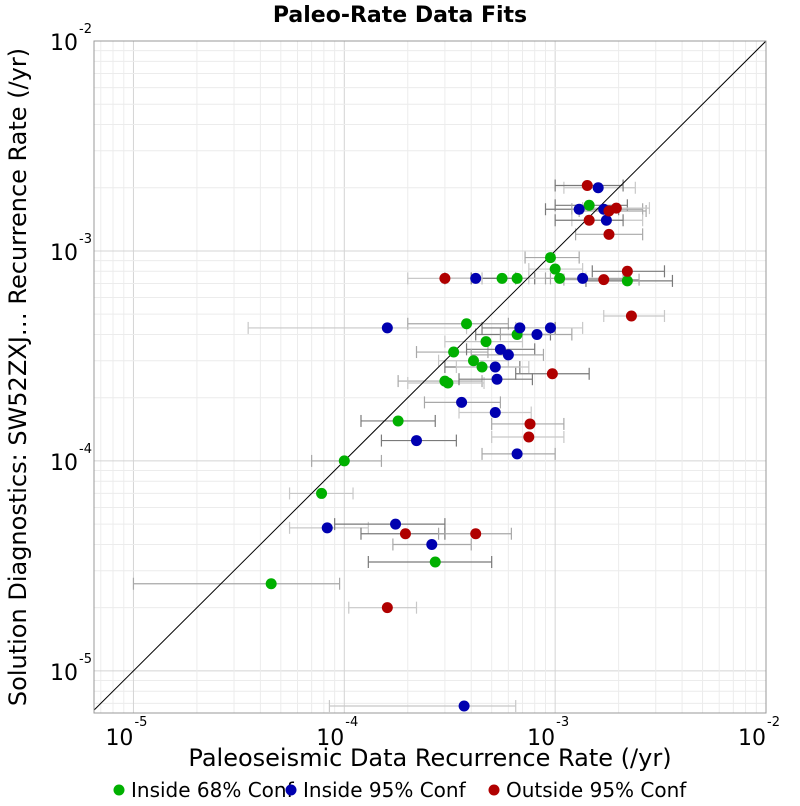 This screenshot has height=806, width=800. I want to click on x-tick-exponent: -5, so click(140, 722).